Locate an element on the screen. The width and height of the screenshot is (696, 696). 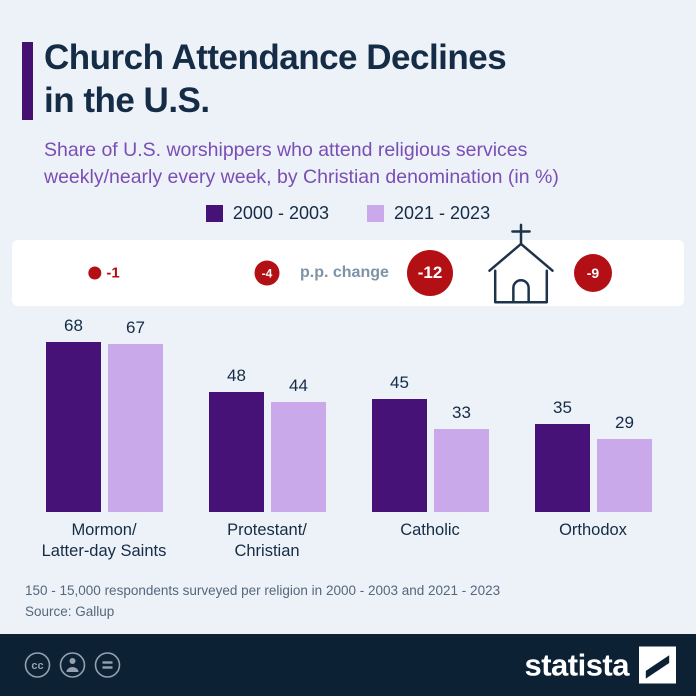
bar-series2-group1 is located at coordinates (135, 428).